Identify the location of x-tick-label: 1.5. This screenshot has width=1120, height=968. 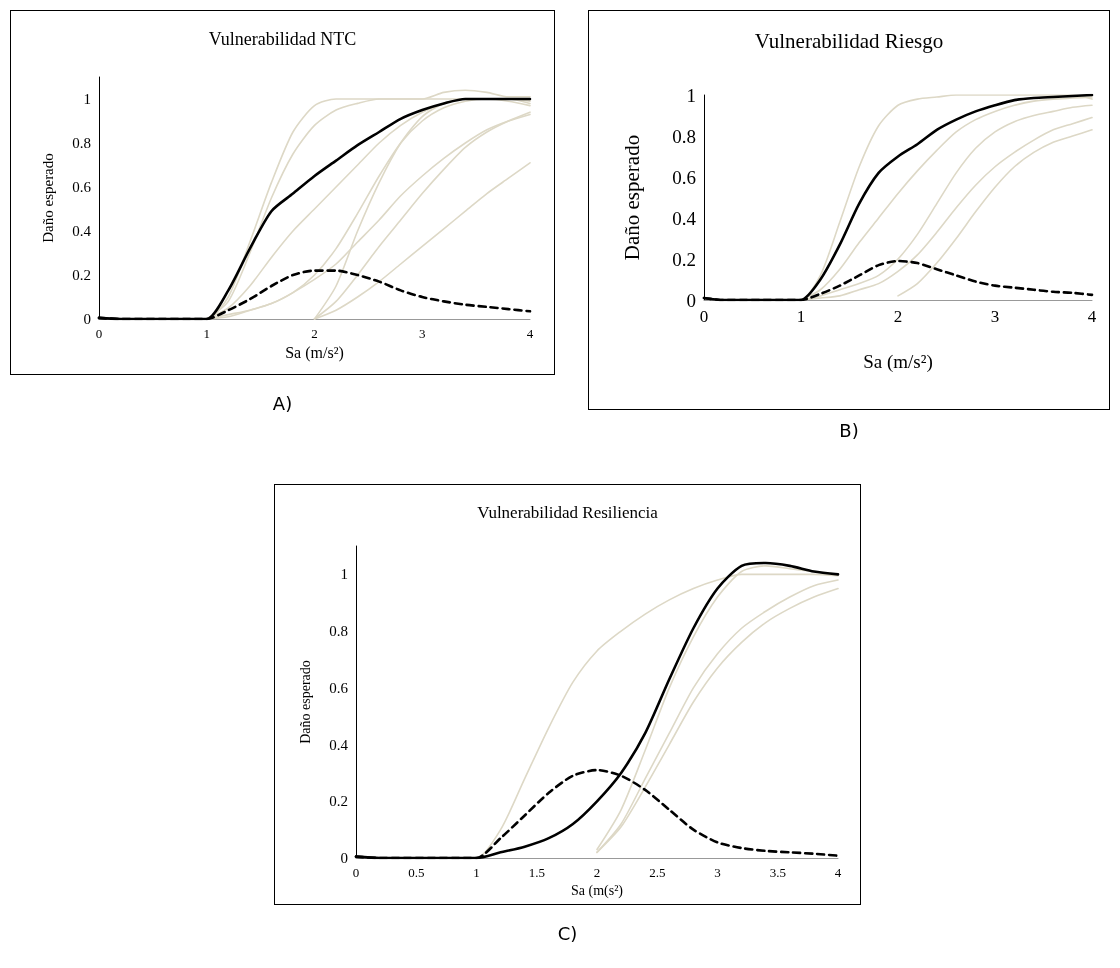
(536, 872).